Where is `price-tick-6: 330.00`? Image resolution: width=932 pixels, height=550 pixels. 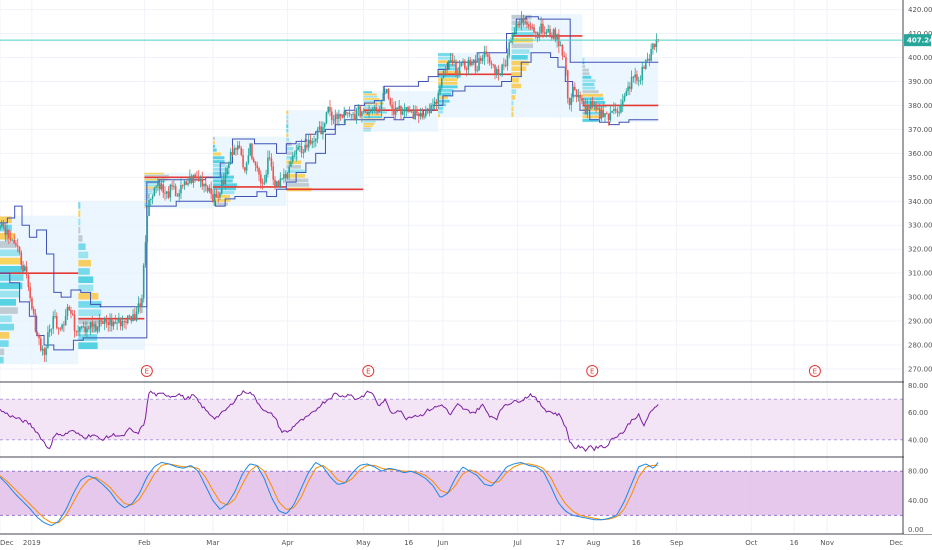
price-tick-6: 330.00 is located at coordinates (920, 226).